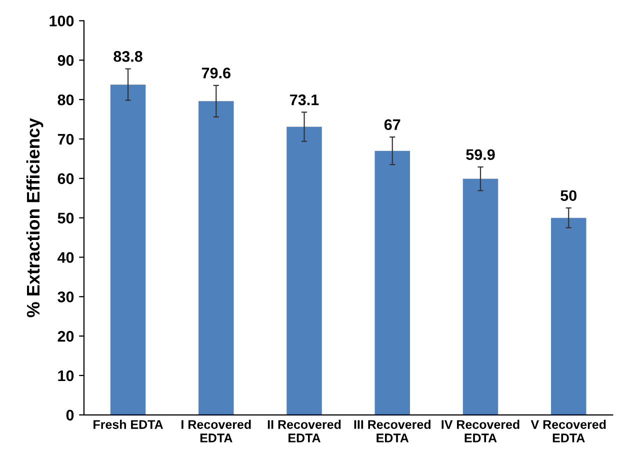 Image resolution: width=622 pixels, height=461 pixels. I want to click on data-label: 59.9, so click(480, 154).